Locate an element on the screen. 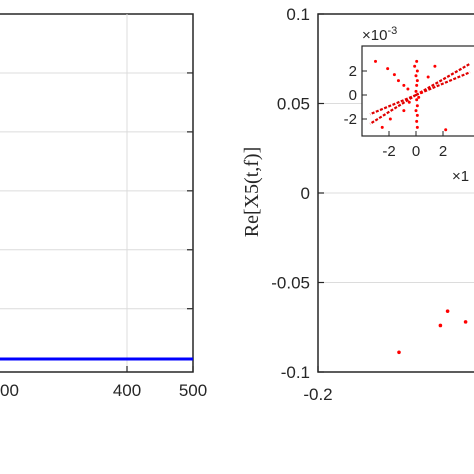  inset-y-tick-label: -2 is located at coordinates (350, 119).